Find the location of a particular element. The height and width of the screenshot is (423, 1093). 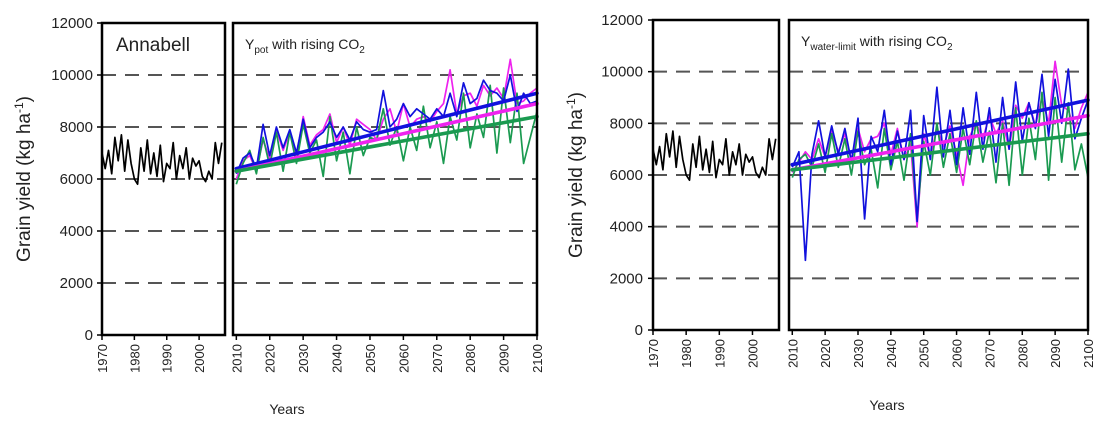

historical-panel: 1970 1980 1990 2000 Annabell is located at coordinates (161, 197).